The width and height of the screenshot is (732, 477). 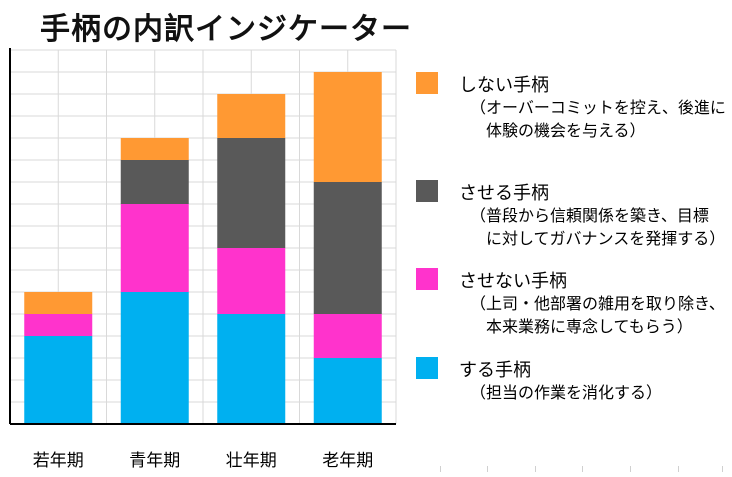 I want to click on legend-label-1: させる手柄, so click(x=504, y=193).